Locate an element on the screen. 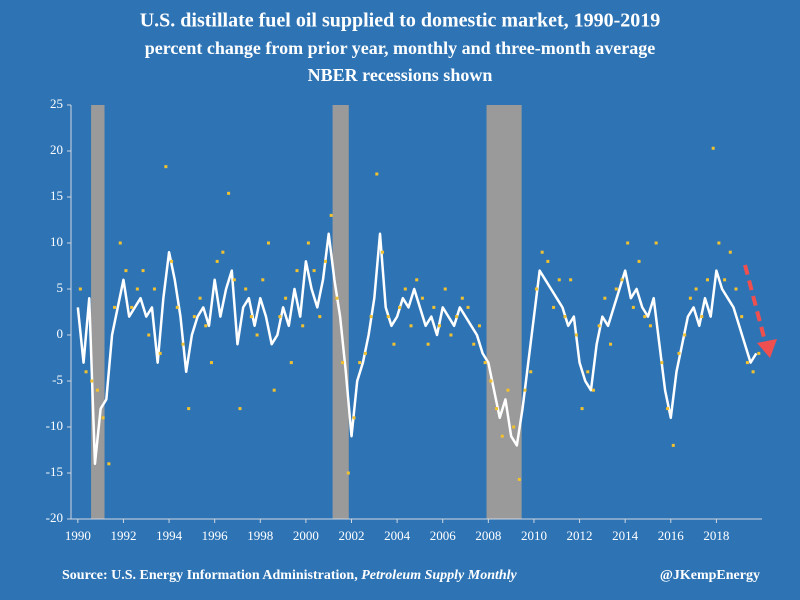 The width and height of the screenshot is (800, 600). x-tick-label: 2008 is located at coordinates (488, 535).